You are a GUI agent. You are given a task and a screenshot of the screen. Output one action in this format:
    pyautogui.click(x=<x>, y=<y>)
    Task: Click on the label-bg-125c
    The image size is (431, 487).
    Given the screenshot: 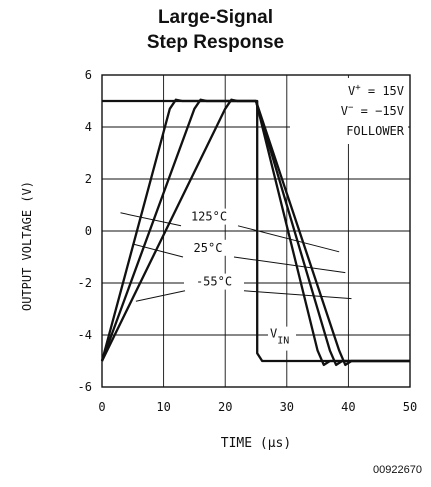 What is the action you would take?
    pyautogui.click(x=209, y=216)
    